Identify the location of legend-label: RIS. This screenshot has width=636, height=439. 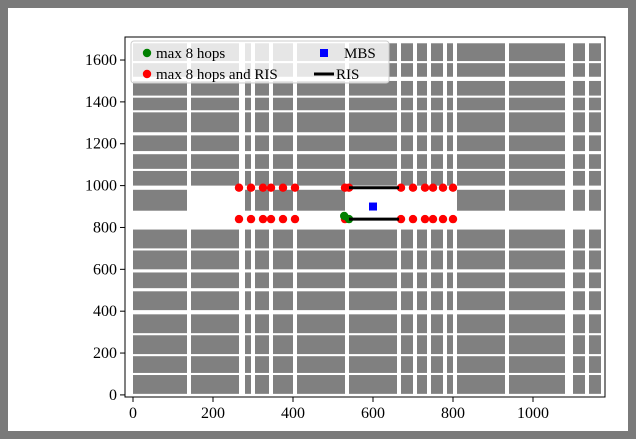
(347, 75).